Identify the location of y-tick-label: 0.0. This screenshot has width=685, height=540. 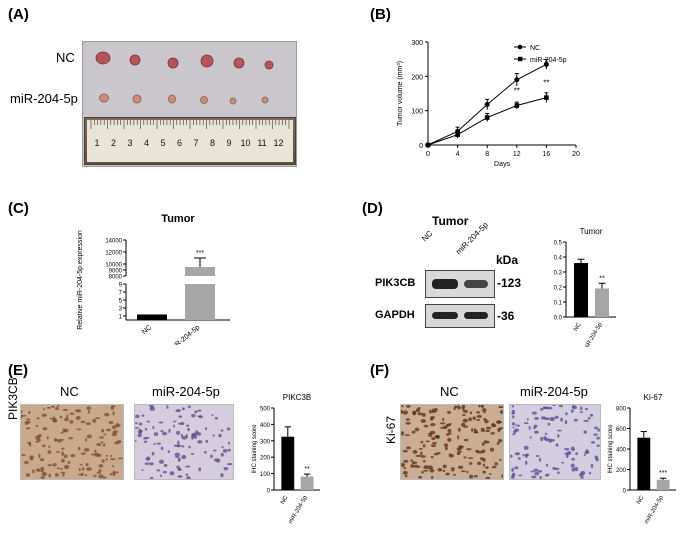
(558, 319).